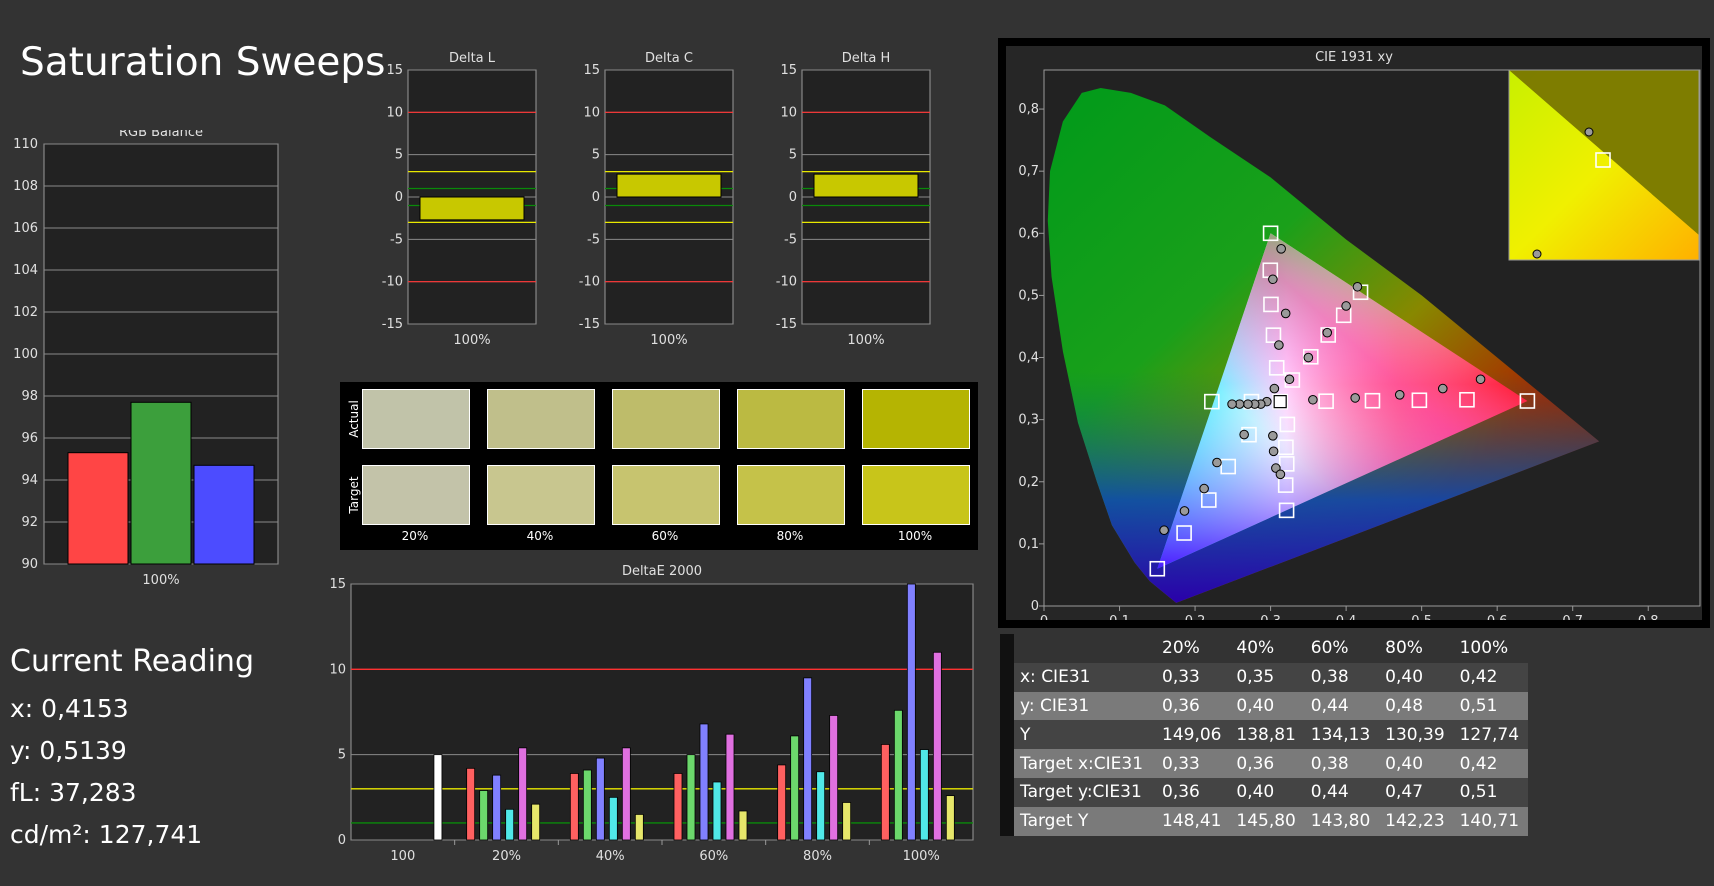 This screenshot has width=1714, height=886. I want to click on deltae-tick-label: 0, so click(342, 840).